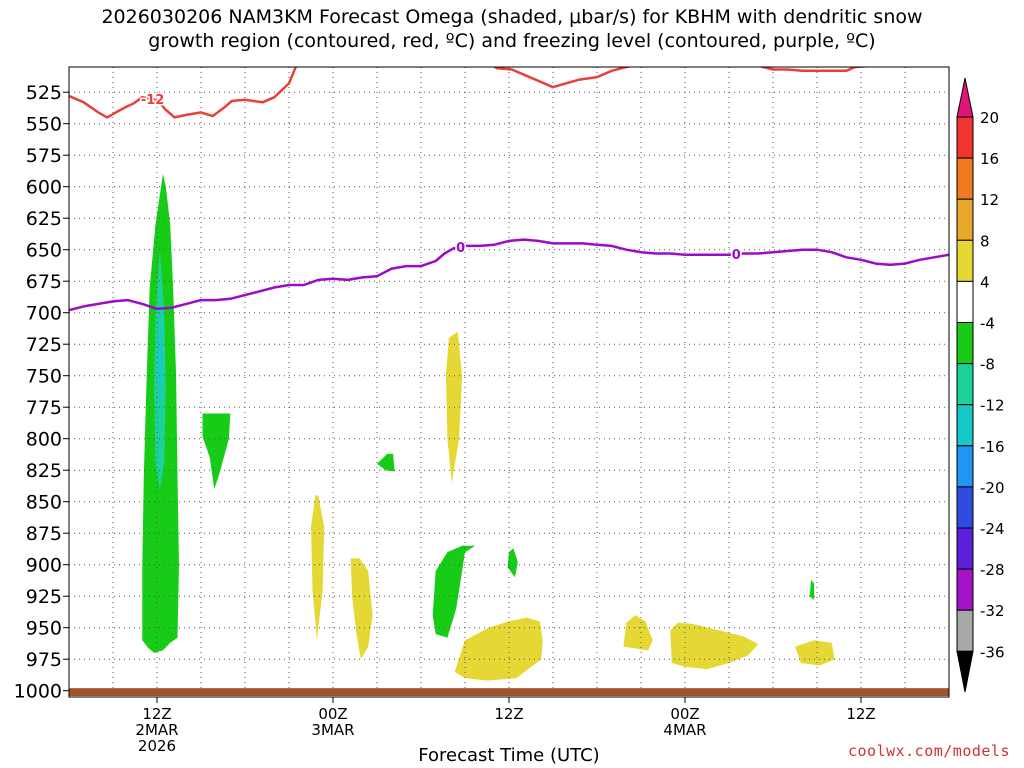 This screenshot has width=1024, height=768. Describe the element at coordinates (44, 188) in the screenshot. I see `y-tick-label-600: 600` at that location.